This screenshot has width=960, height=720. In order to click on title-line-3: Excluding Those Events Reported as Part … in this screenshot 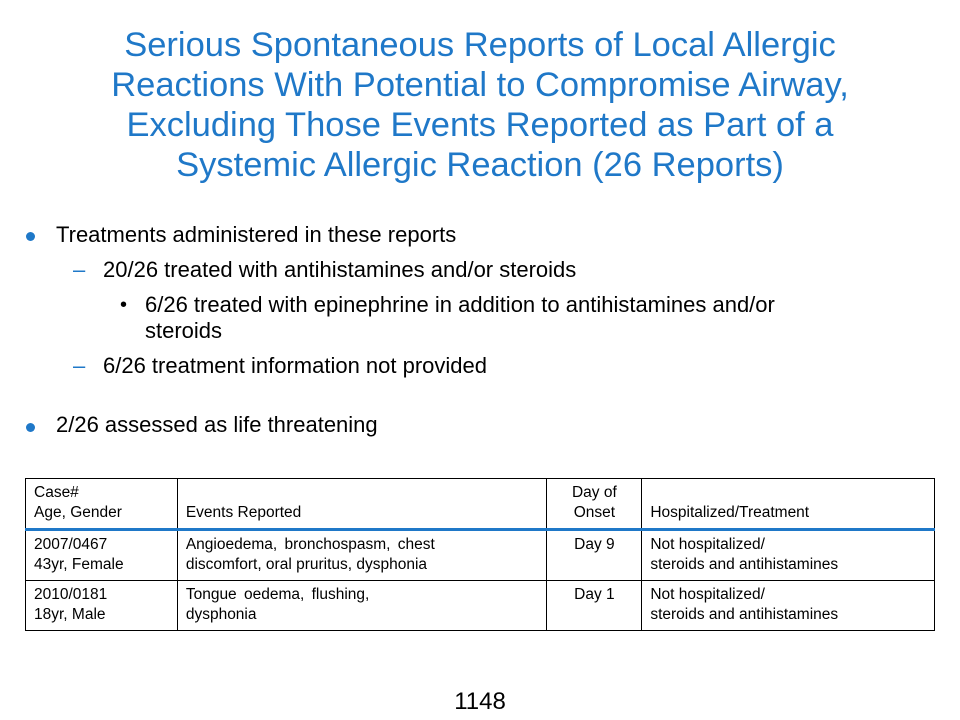, I will do `click(480, 125)`.